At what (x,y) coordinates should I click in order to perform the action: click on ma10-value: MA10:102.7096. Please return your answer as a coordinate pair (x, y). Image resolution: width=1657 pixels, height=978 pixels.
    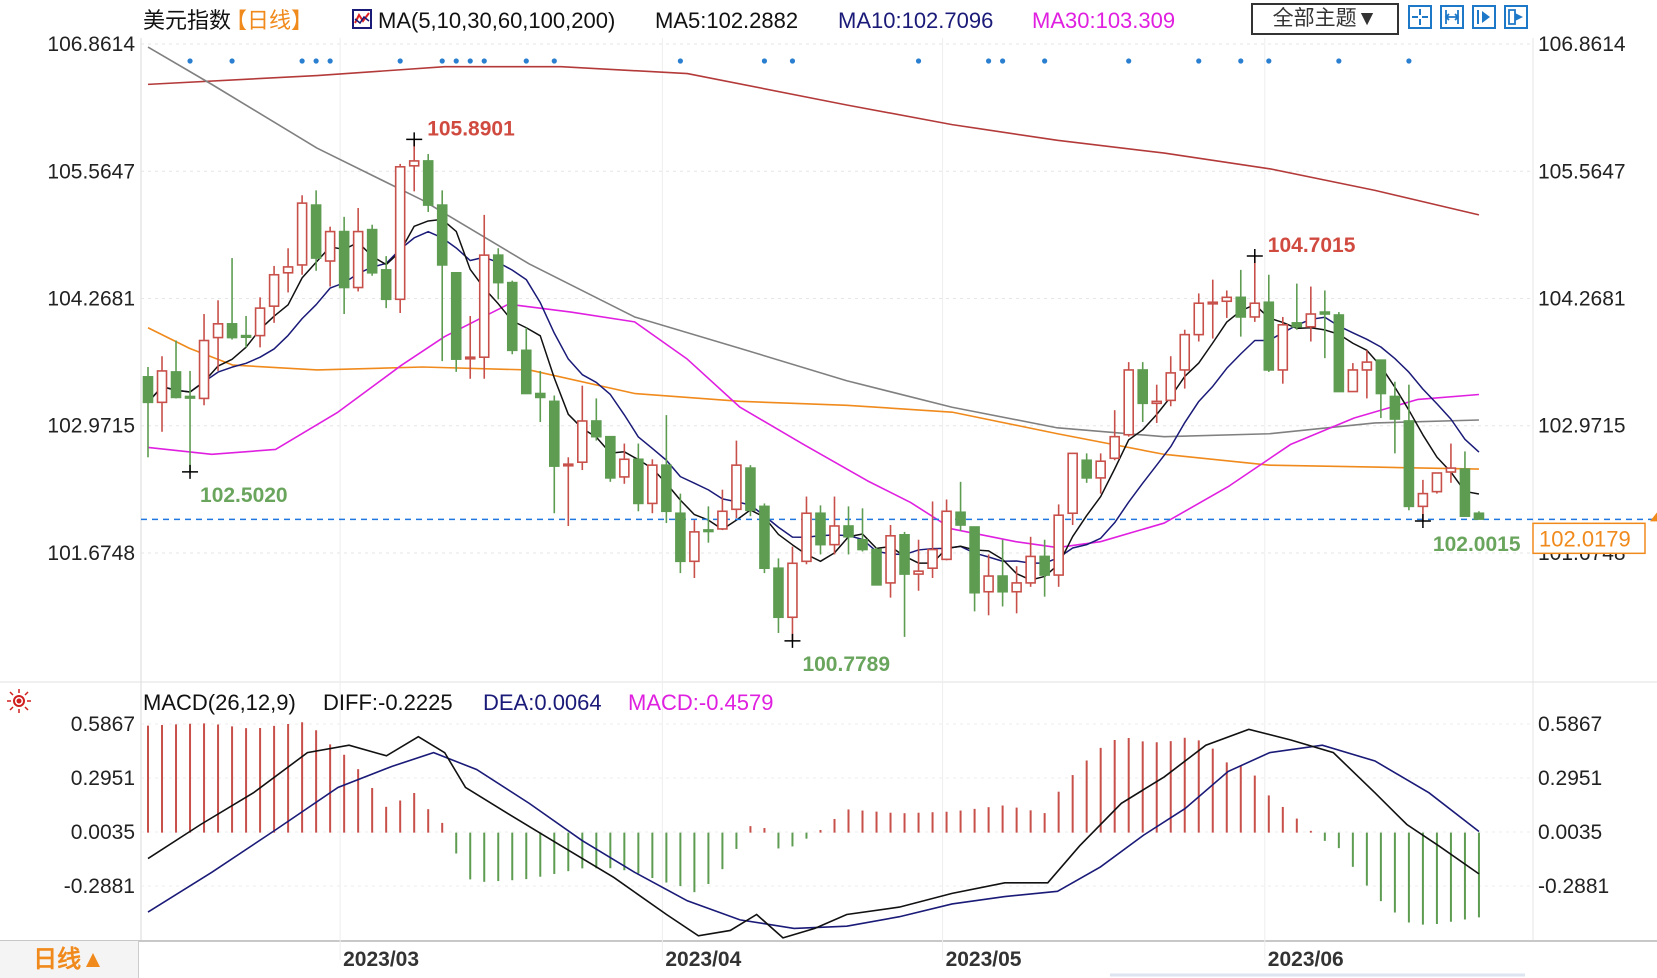
    Looking at the image, I should click on (916, 20).